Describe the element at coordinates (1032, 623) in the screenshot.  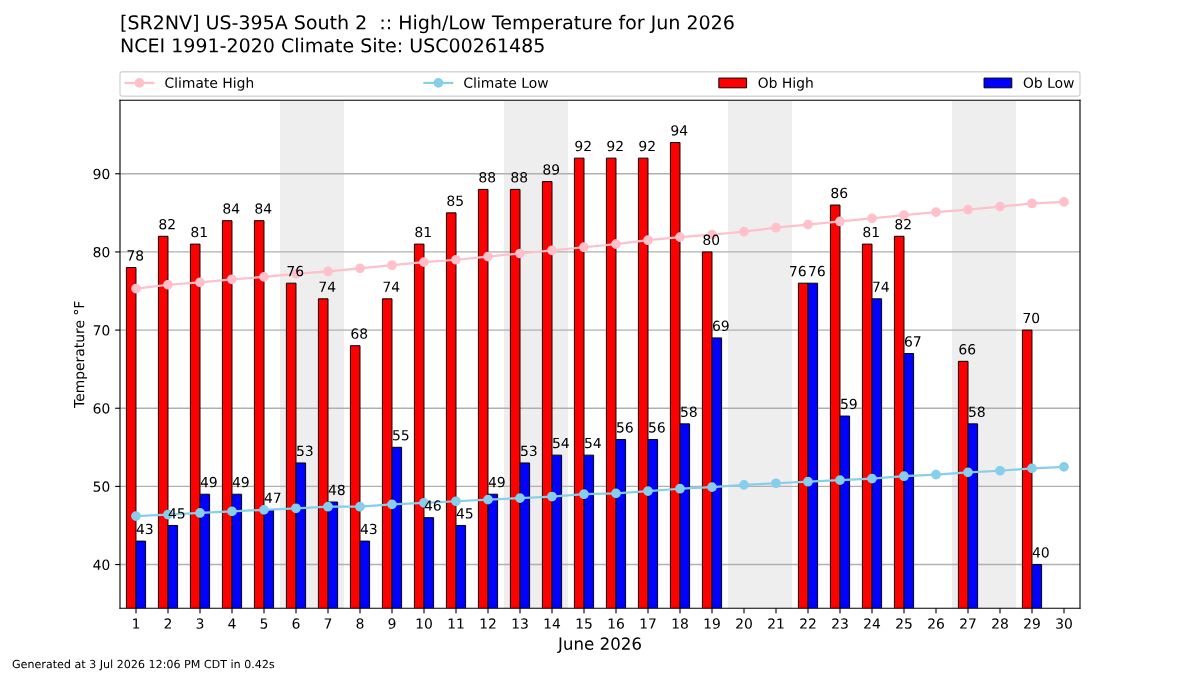
I see `x-tick-label: 29` at that location.